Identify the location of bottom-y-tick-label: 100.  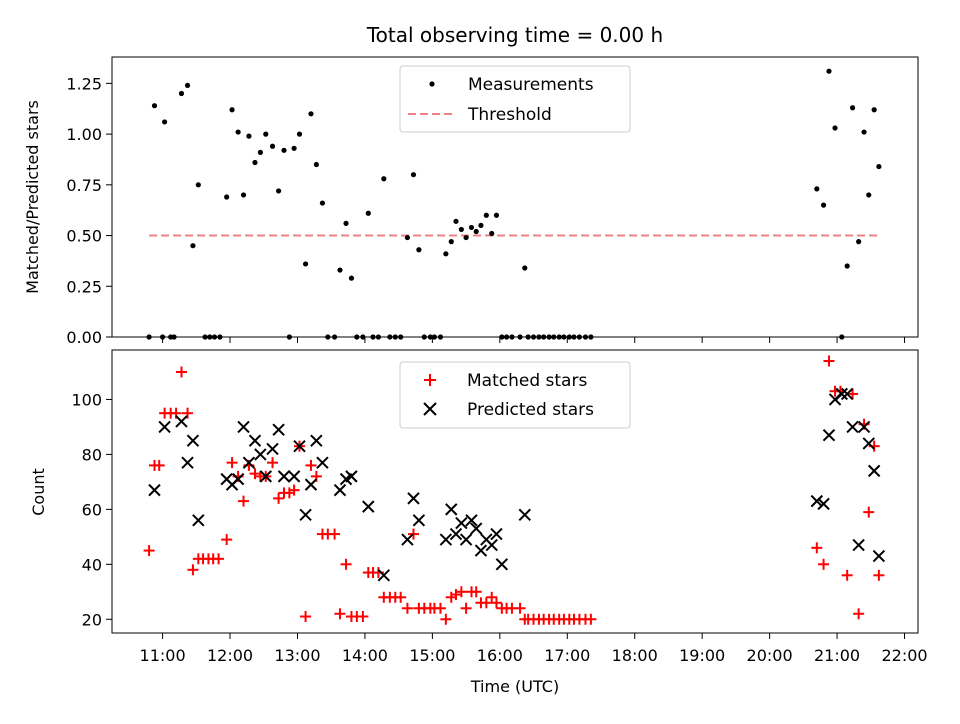
(86, 399).